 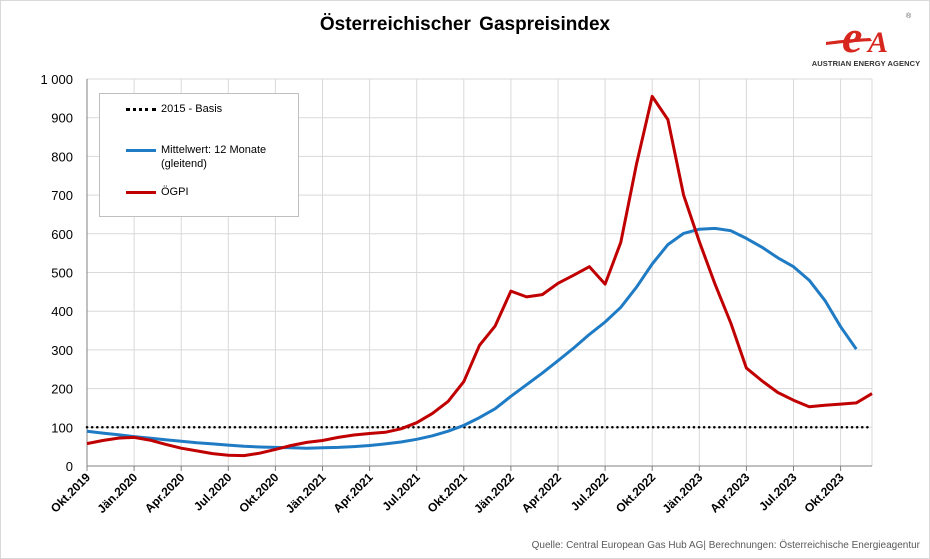 What do you see at coordinates (401, 492) in the screenshot?
I see `x-tick-label: Jul.2021` at bounding box center [401, 492].